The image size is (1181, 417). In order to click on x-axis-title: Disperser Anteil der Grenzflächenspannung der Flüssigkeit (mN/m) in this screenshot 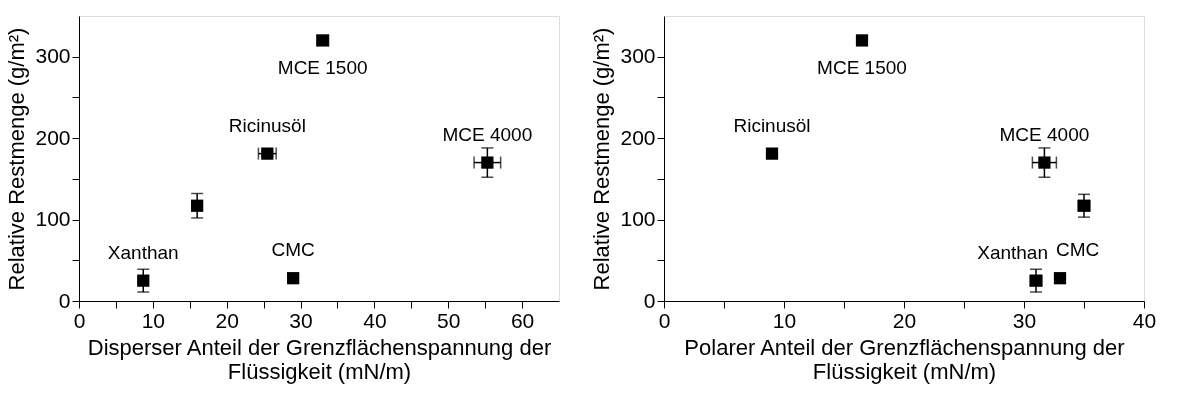, I will do `click(319, 359)`.